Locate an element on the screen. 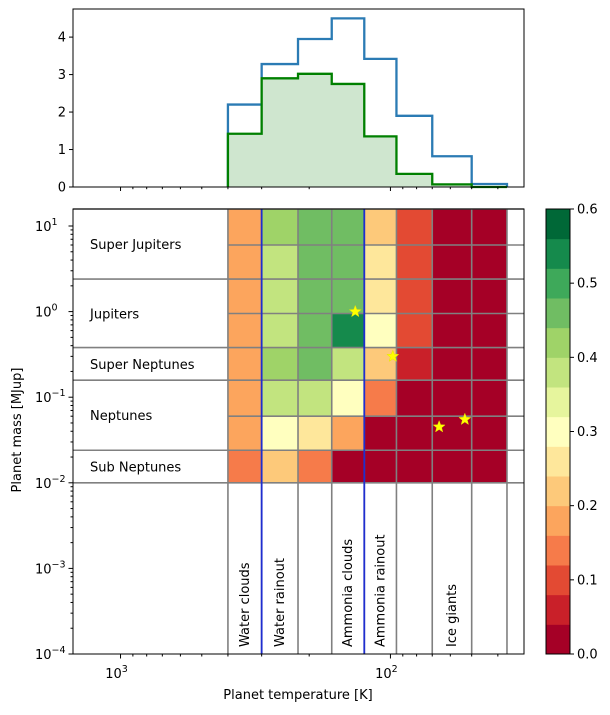 The width and height of the screenshot is (610, 715). histogram-ytick-label: 2 is located at coordinates (62, 113).